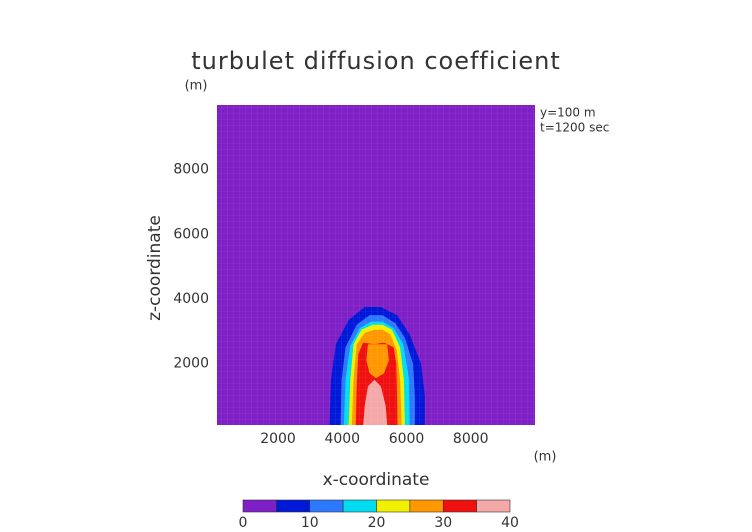 This screenshot has width=752, height=532. I want to click on y-unit: (m), so click(196, 86).